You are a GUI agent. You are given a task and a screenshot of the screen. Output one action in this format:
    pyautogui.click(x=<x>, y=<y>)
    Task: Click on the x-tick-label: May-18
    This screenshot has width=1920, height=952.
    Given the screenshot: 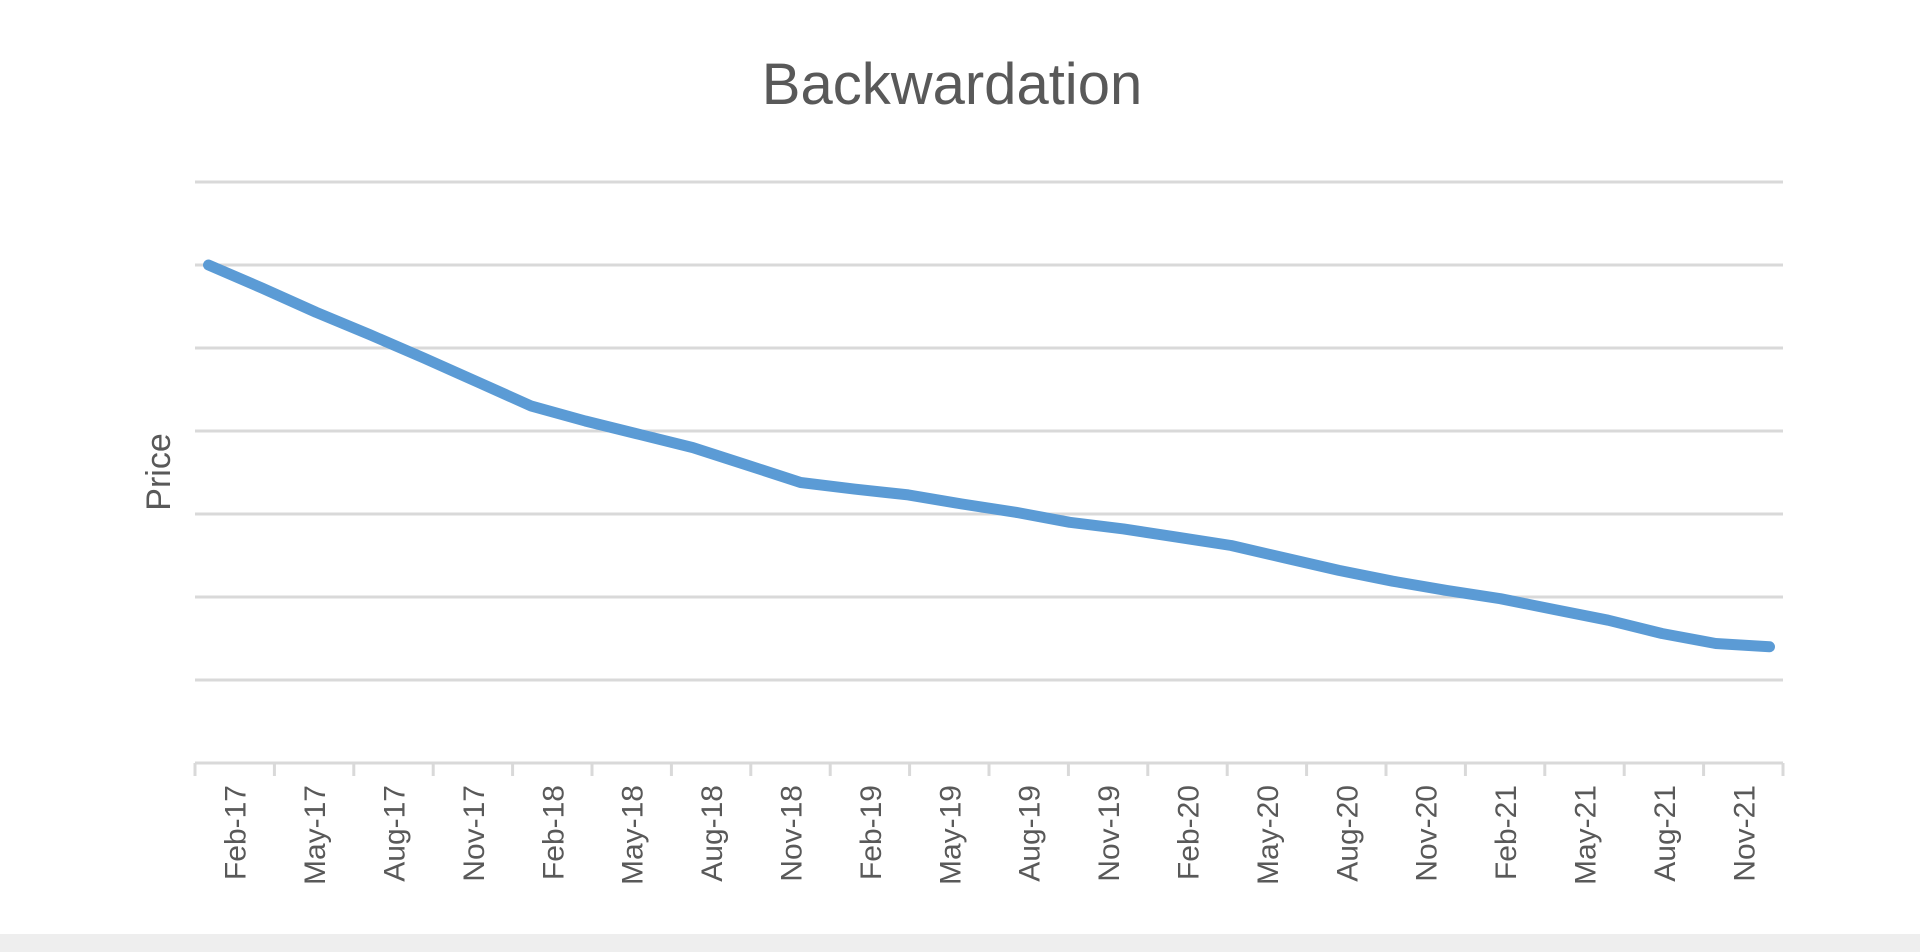 What is the action you would take?
    pyautogui.click(x=633, y=835)
    